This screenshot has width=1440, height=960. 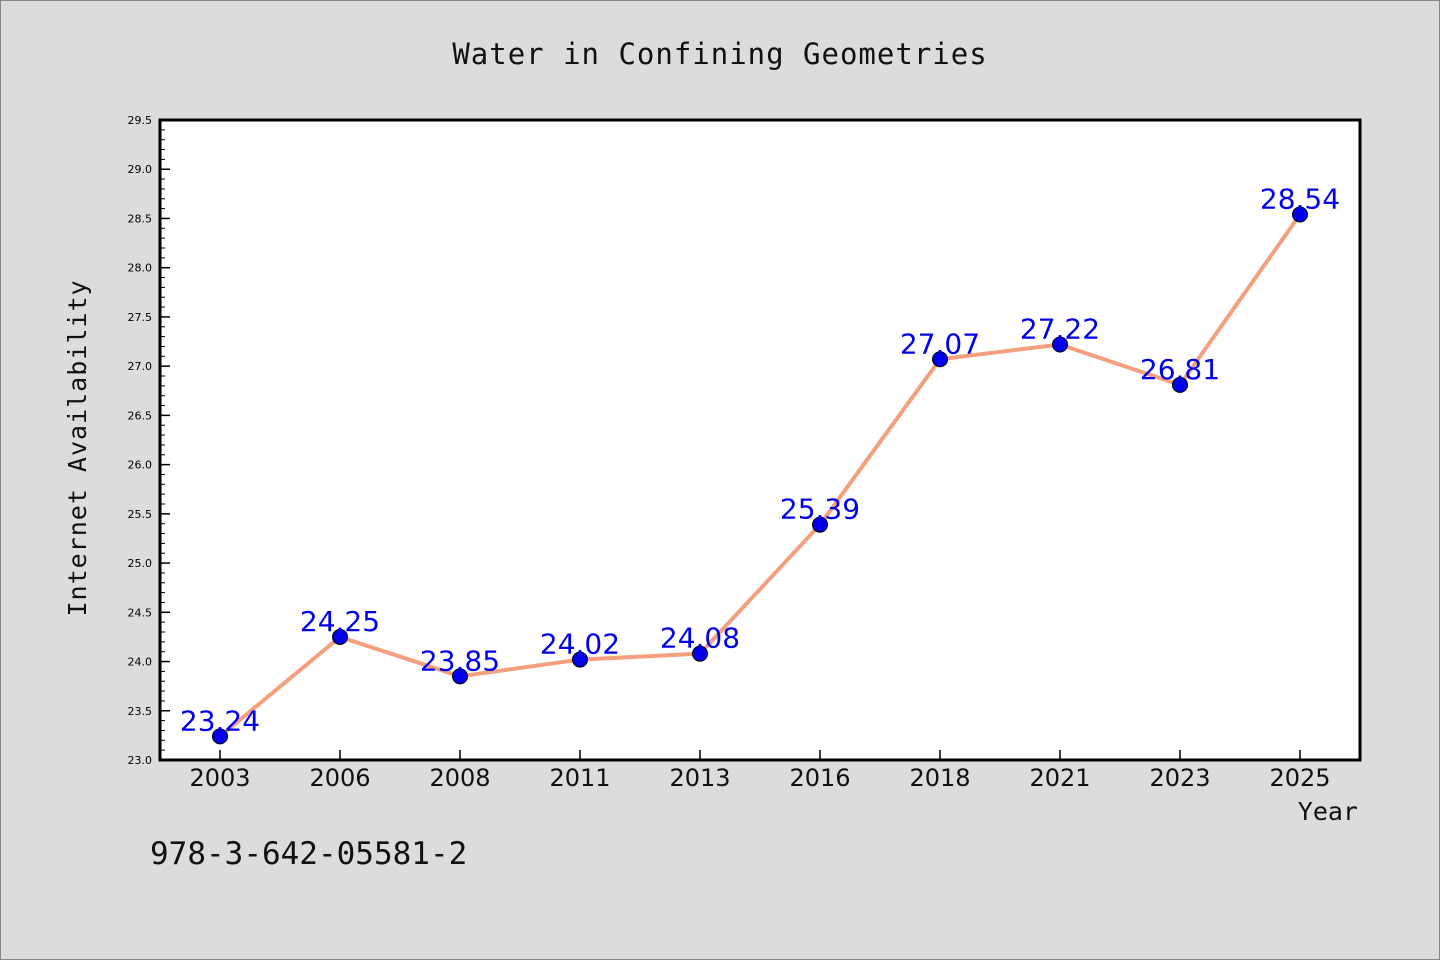 I want to click on y-tick-label: 25.5, so click(x=140, y=514).